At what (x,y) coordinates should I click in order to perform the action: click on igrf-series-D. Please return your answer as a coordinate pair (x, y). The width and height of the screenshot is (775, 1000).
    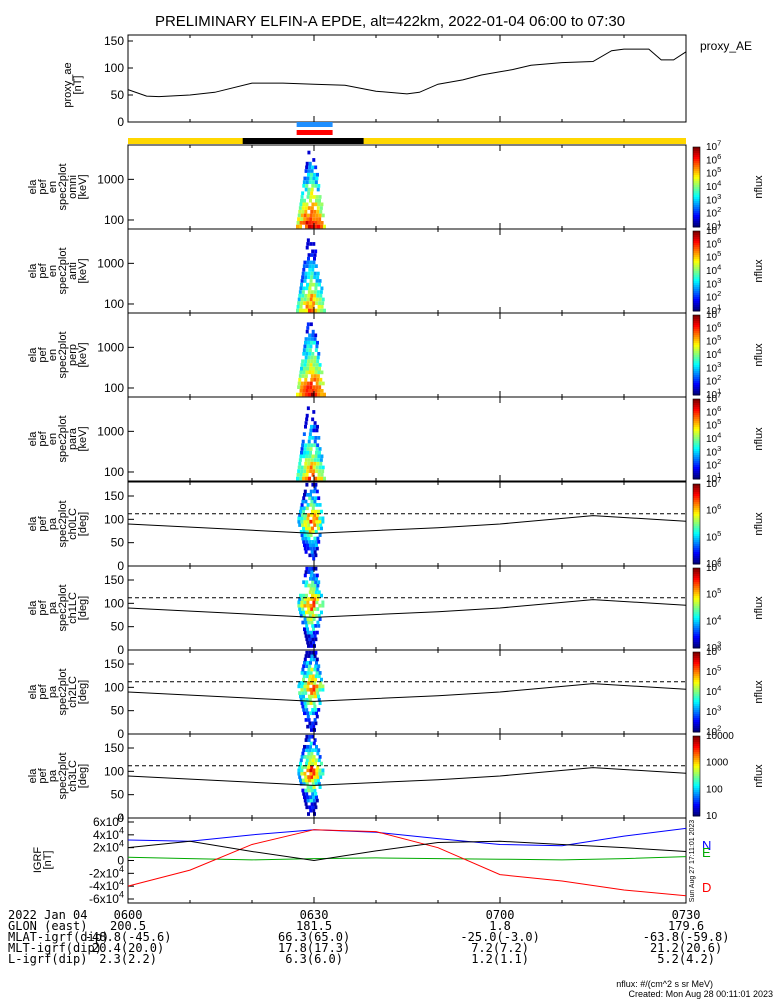
    Looking at the image, I should click on (407, 863).